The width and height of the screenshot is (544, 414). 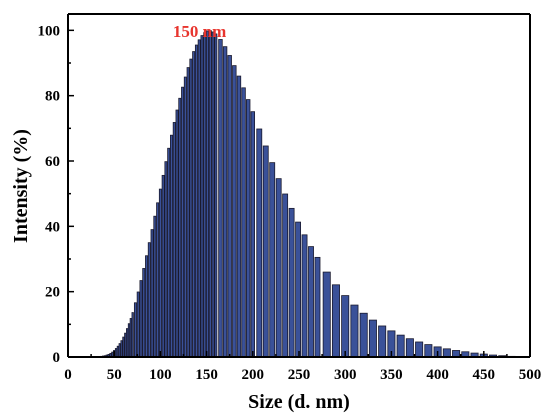 What do you see at coordinates (345, 375) in the screenshot?
I see `x-tick-label: 300` at bounding box center [345, 375].